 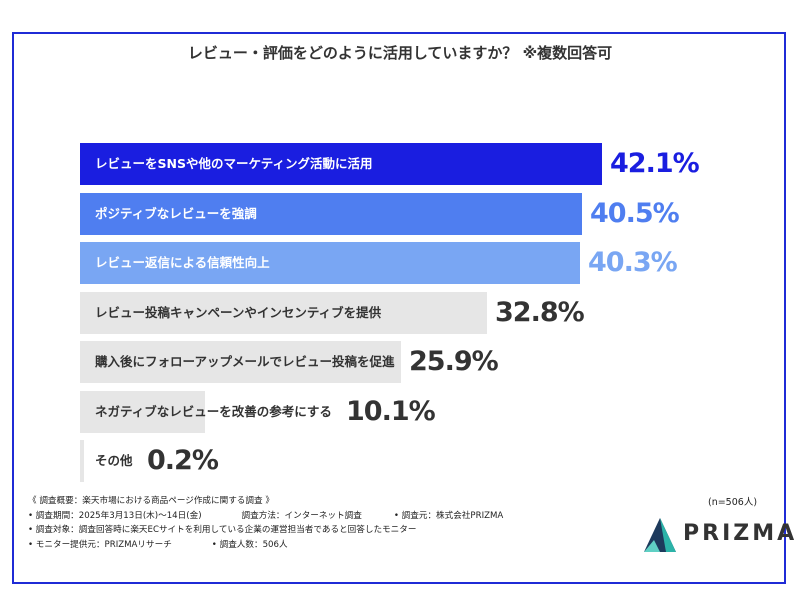 I want to click on bar-value-3: 40.3%, so click(x=633, y=262).